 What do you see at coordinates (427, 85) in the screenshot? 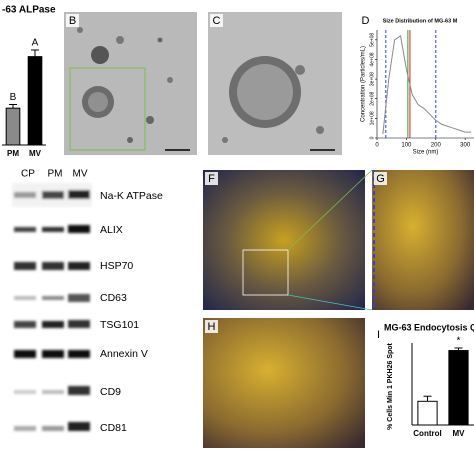
I see `size-curve` at bounding box center [427, 85].